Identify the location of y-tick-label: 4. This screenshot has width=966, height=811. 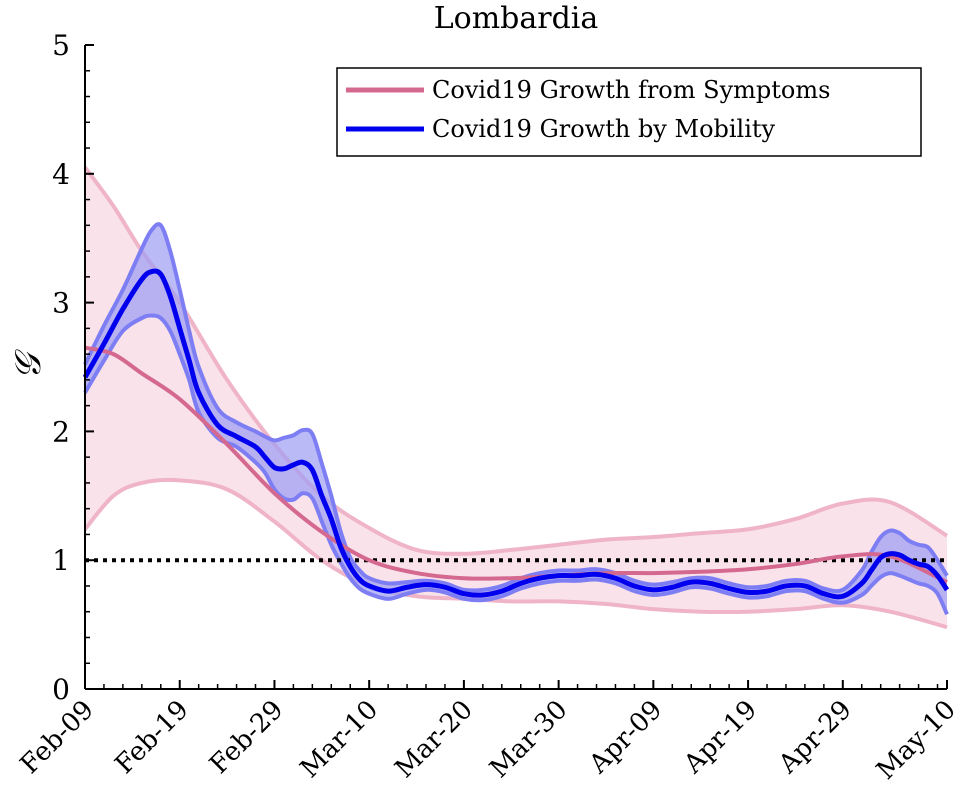
(61, 174).